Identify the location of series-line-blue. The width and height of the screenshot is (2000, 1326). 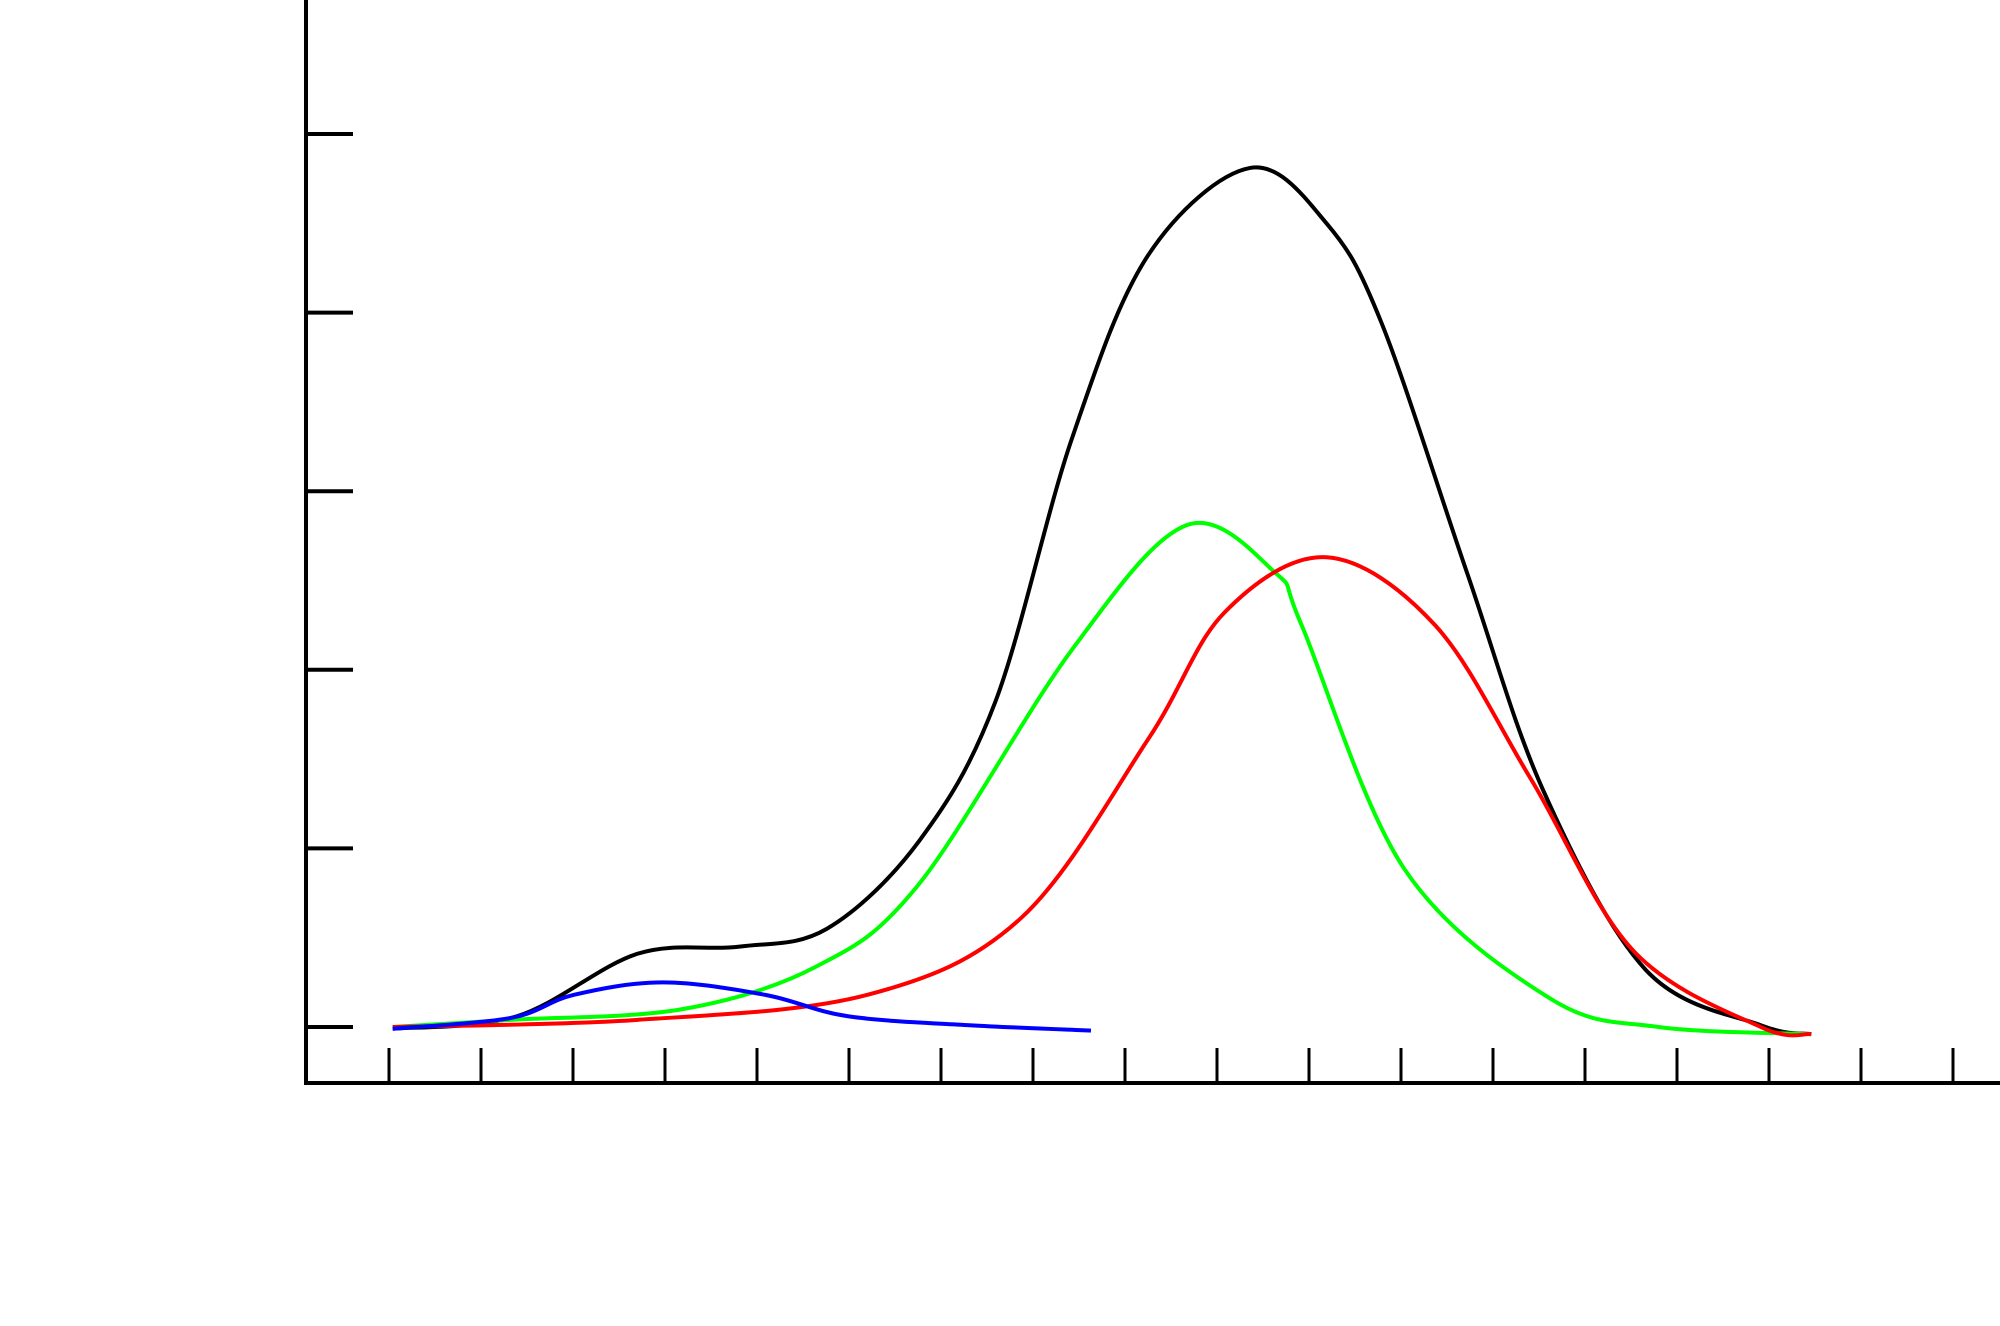
(742, 1006).